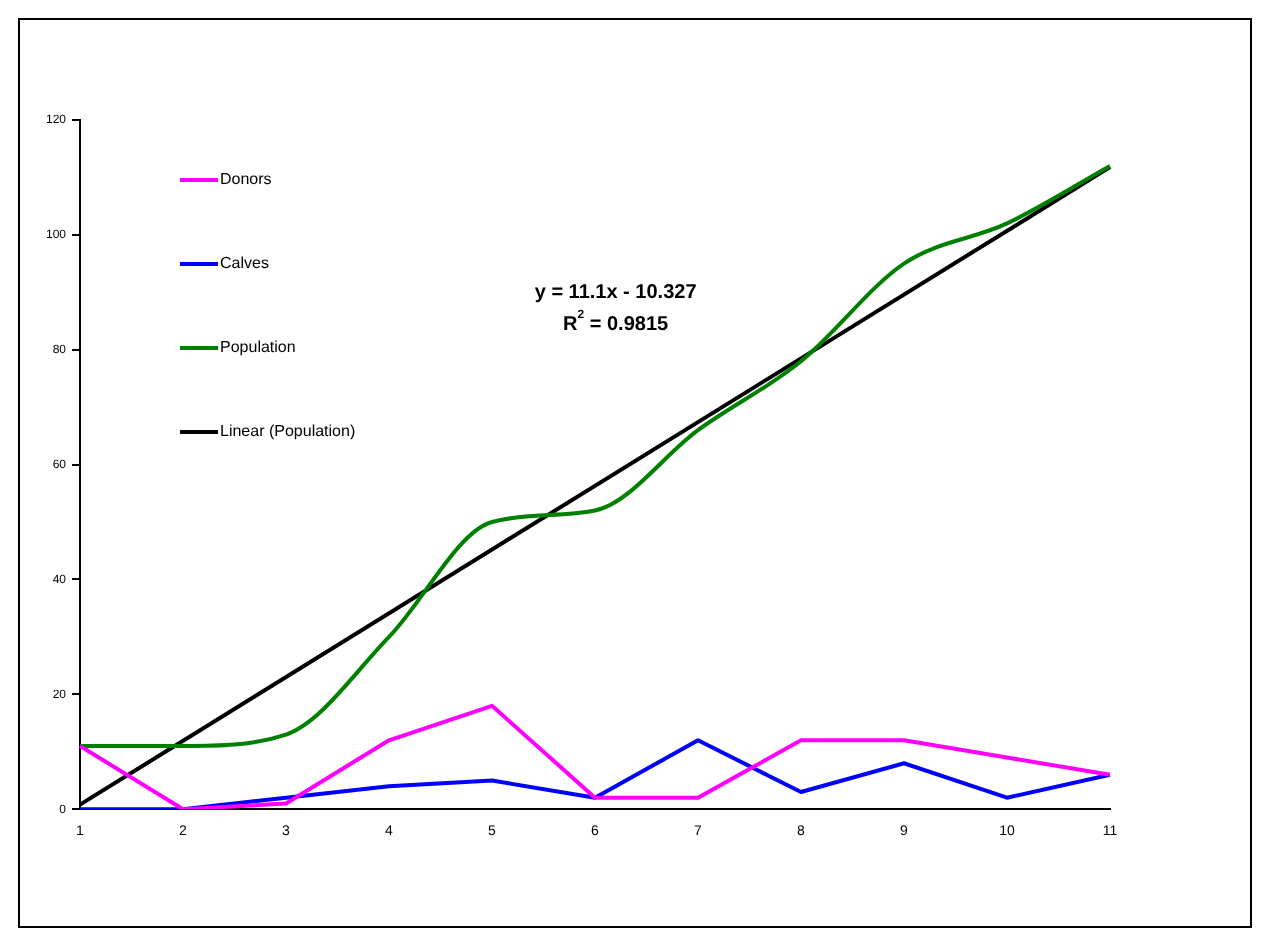 This screenshot has width=1274, height=946. Describe the element at coordinates (246, 179) in the screenshot. I see `legend-label: Donors` at that location.